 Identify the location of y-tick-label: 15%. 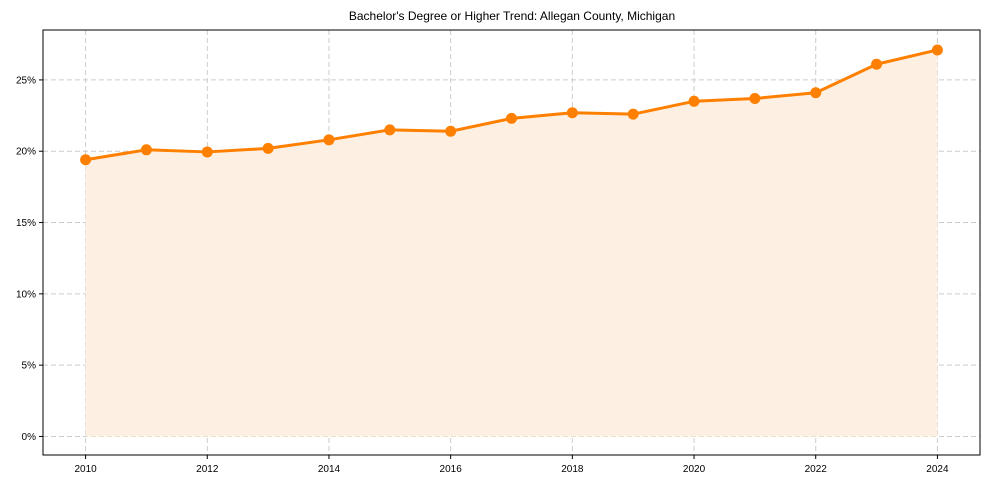
(26, 223).